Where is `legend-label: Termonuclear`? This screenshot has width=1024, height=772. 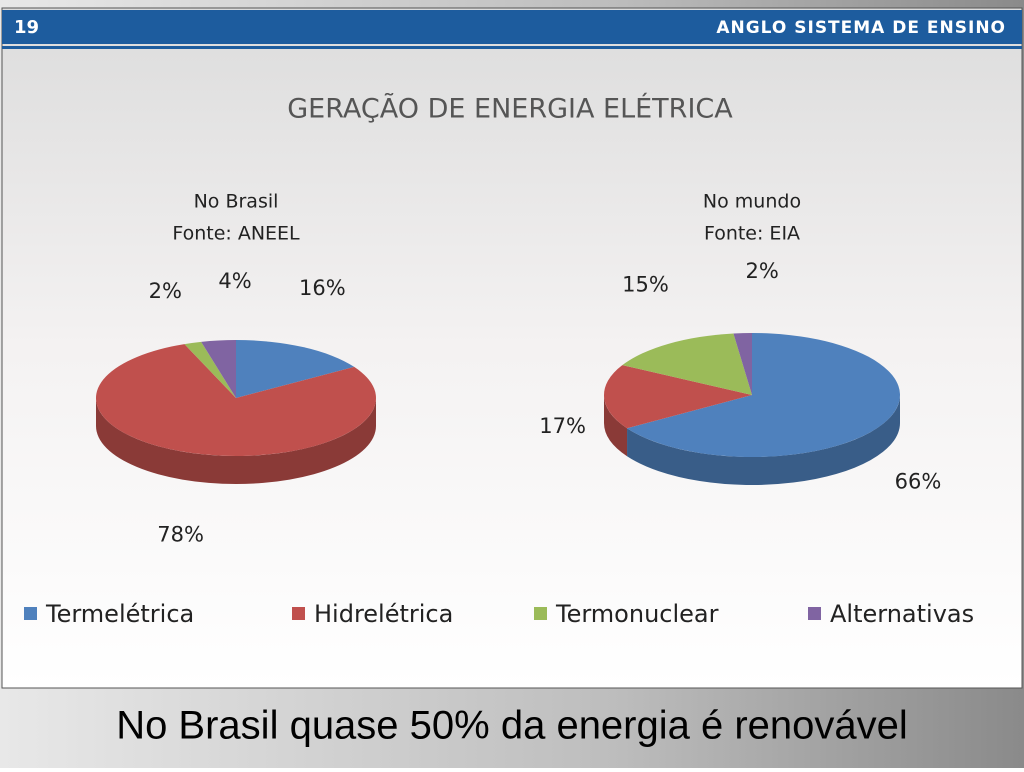
legend-label: Termonuclear is located at coordinates (637, 614).